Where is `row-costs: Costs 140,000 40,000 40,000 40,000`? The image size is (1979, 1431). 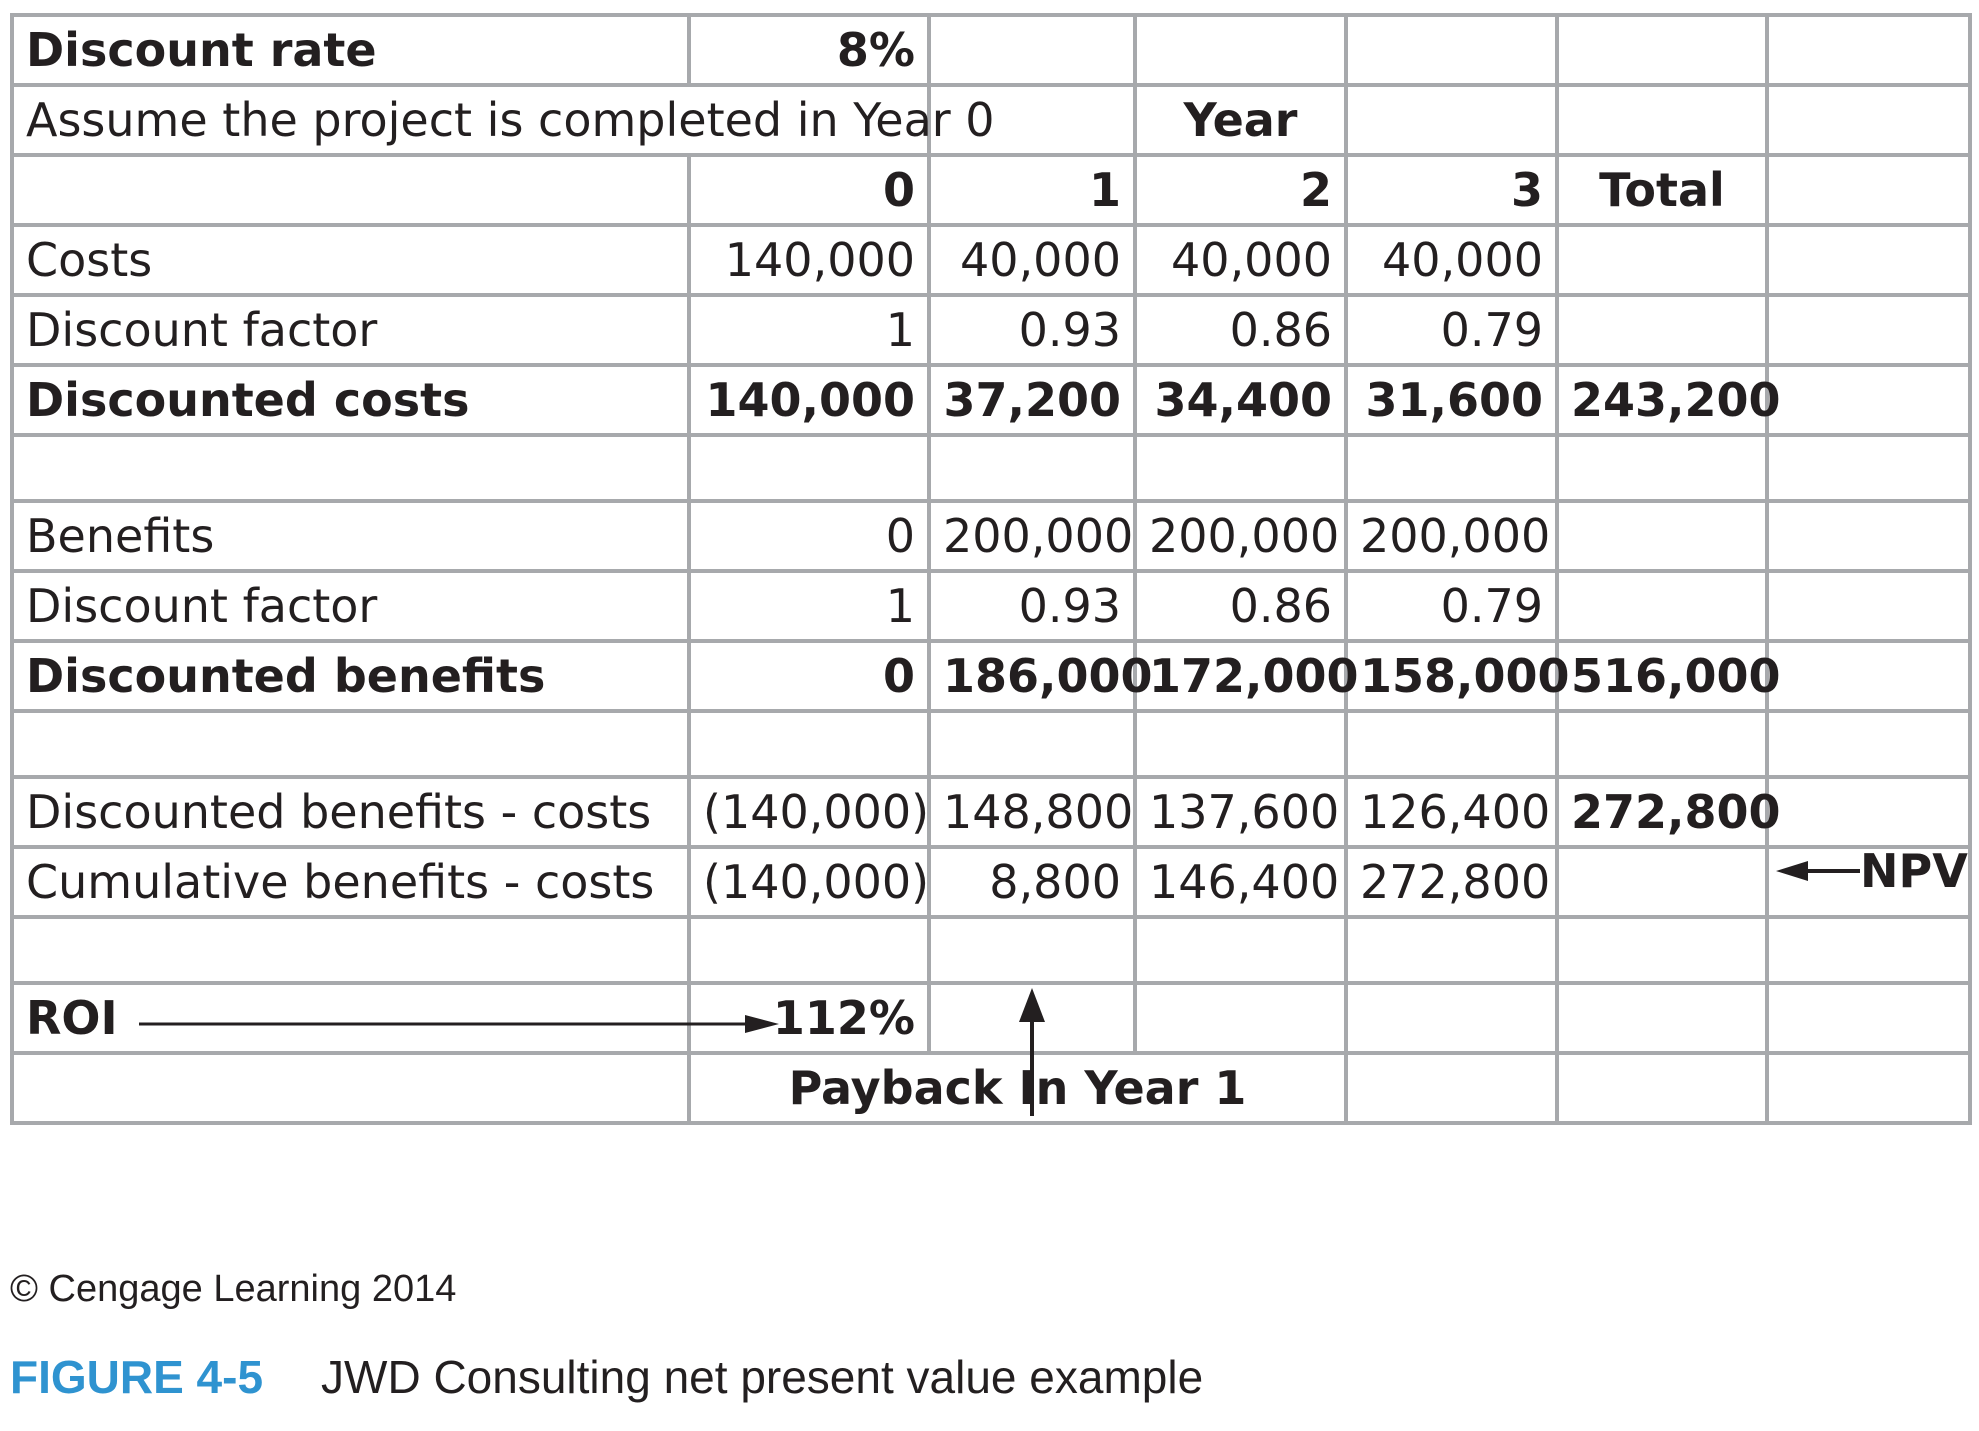 row-costs: Costs 140,000 40,000 40,000 40,000 is located at coordinates (991, 260).